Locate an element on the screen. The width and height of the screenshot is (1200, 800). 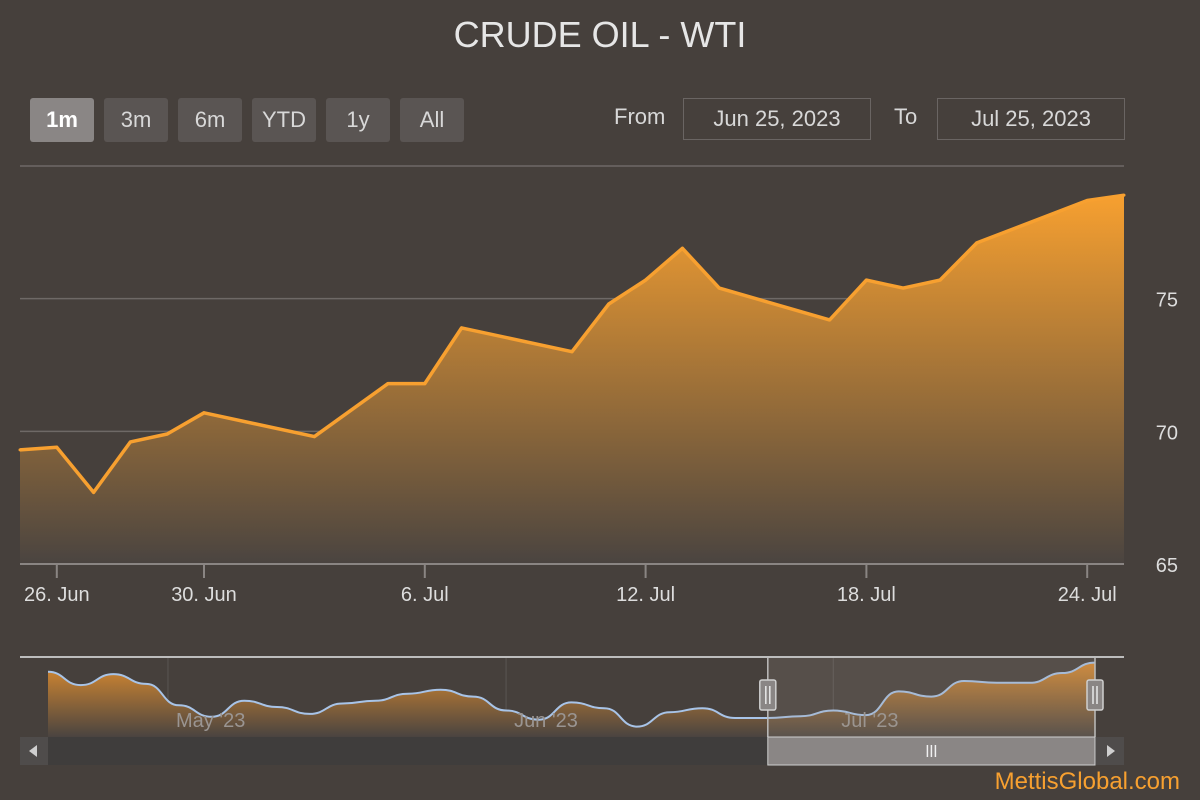
scrollbar-right-arrow-icon is located at coordinates (1111, 751).